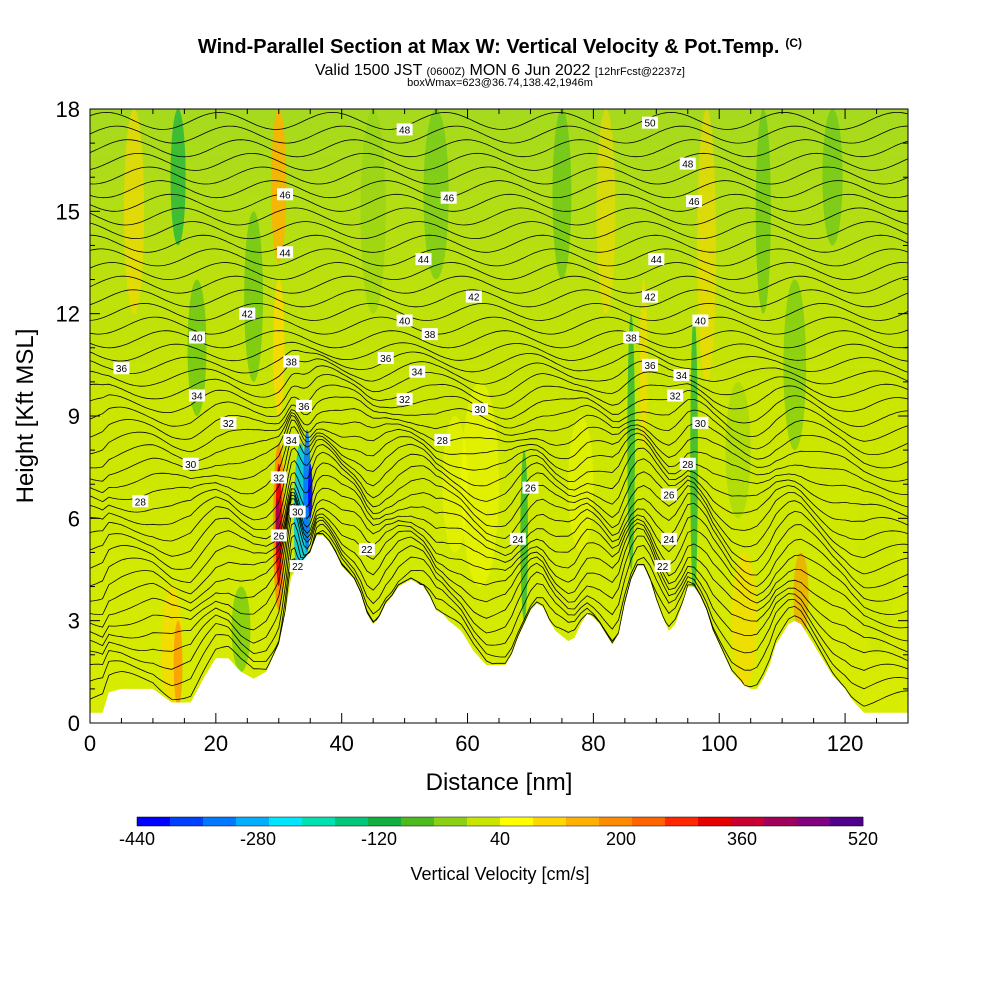 The image size is (1000, 1000). I want to click on contour-label: 30, so click(700, 423).